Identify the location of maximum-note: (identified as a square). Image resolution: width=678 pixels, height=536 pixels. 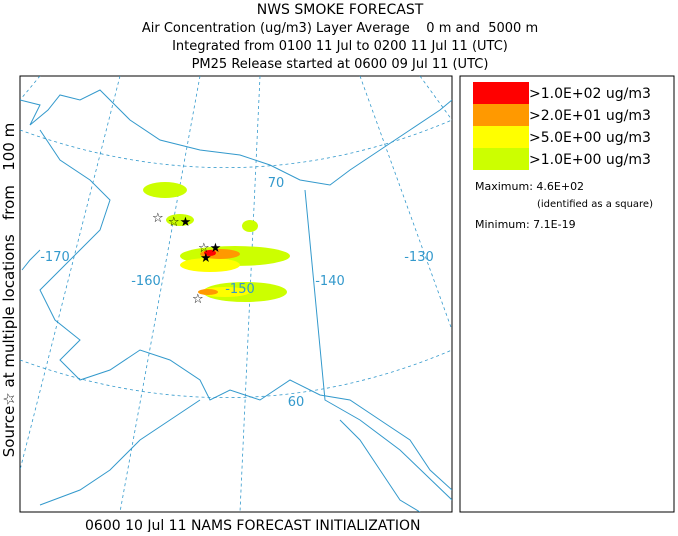
(595, 204).